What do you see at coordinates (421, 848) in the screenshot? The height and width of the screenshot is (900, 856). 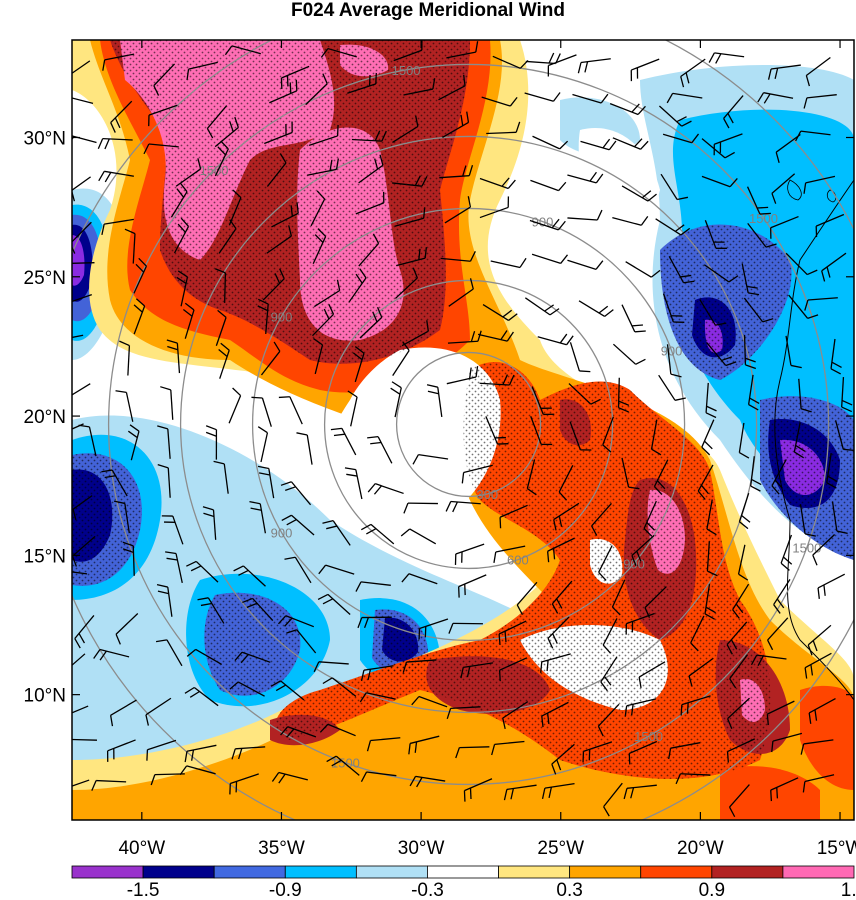 I see `lon-tick-label: 30°W` at bounding box center [421, 848].